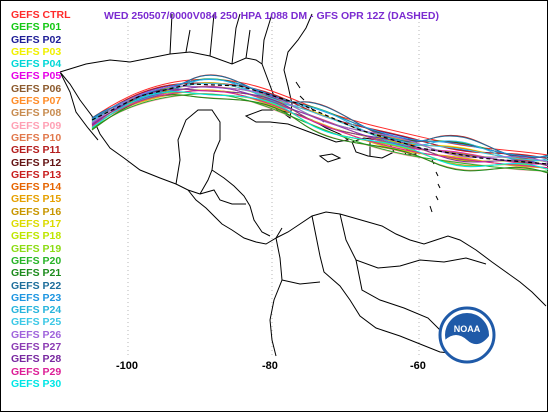  I want to click on legend-entry: GEFS P23, so click(36, 297).